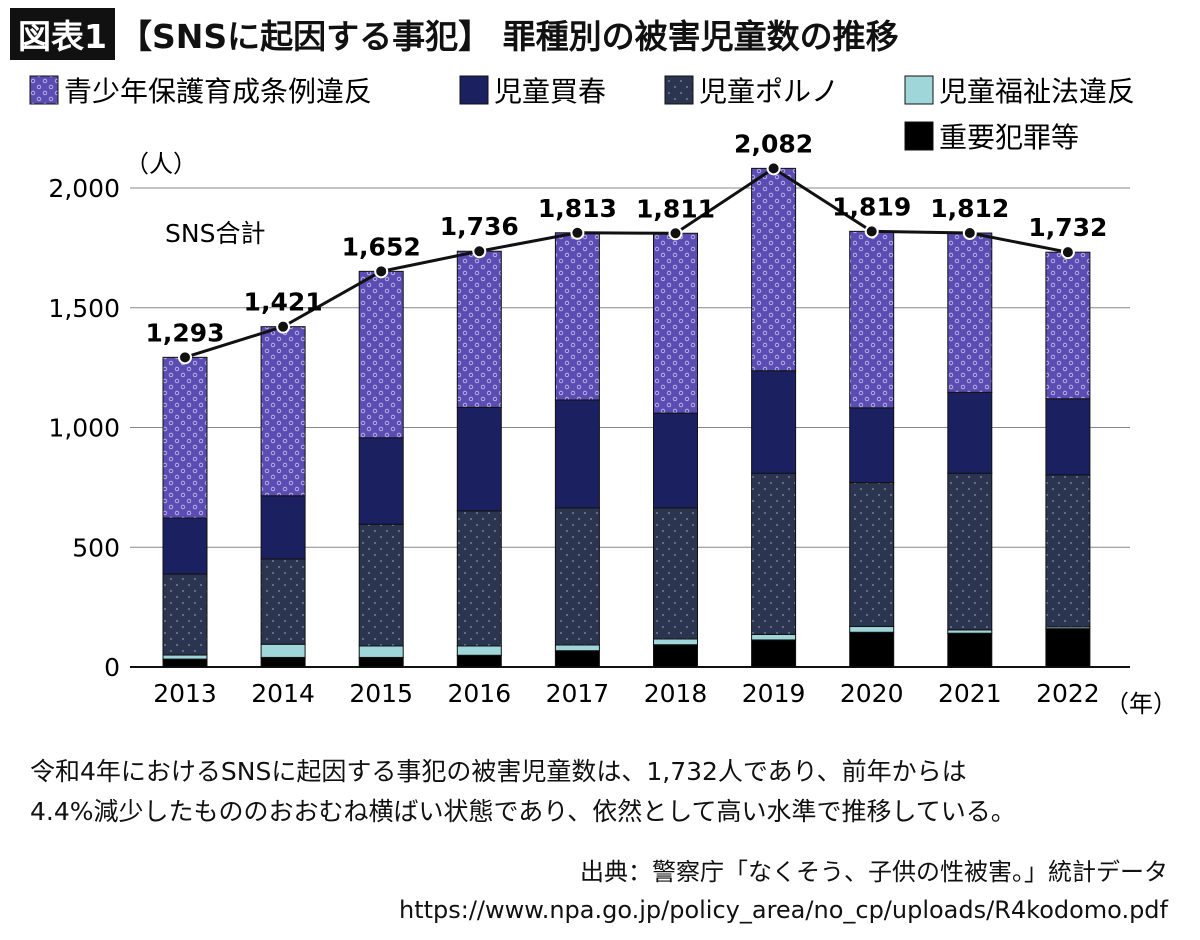  Describe the element at coordinates (578, 693) in the screenshot. I see `x-tick-label: 2017` at that location.